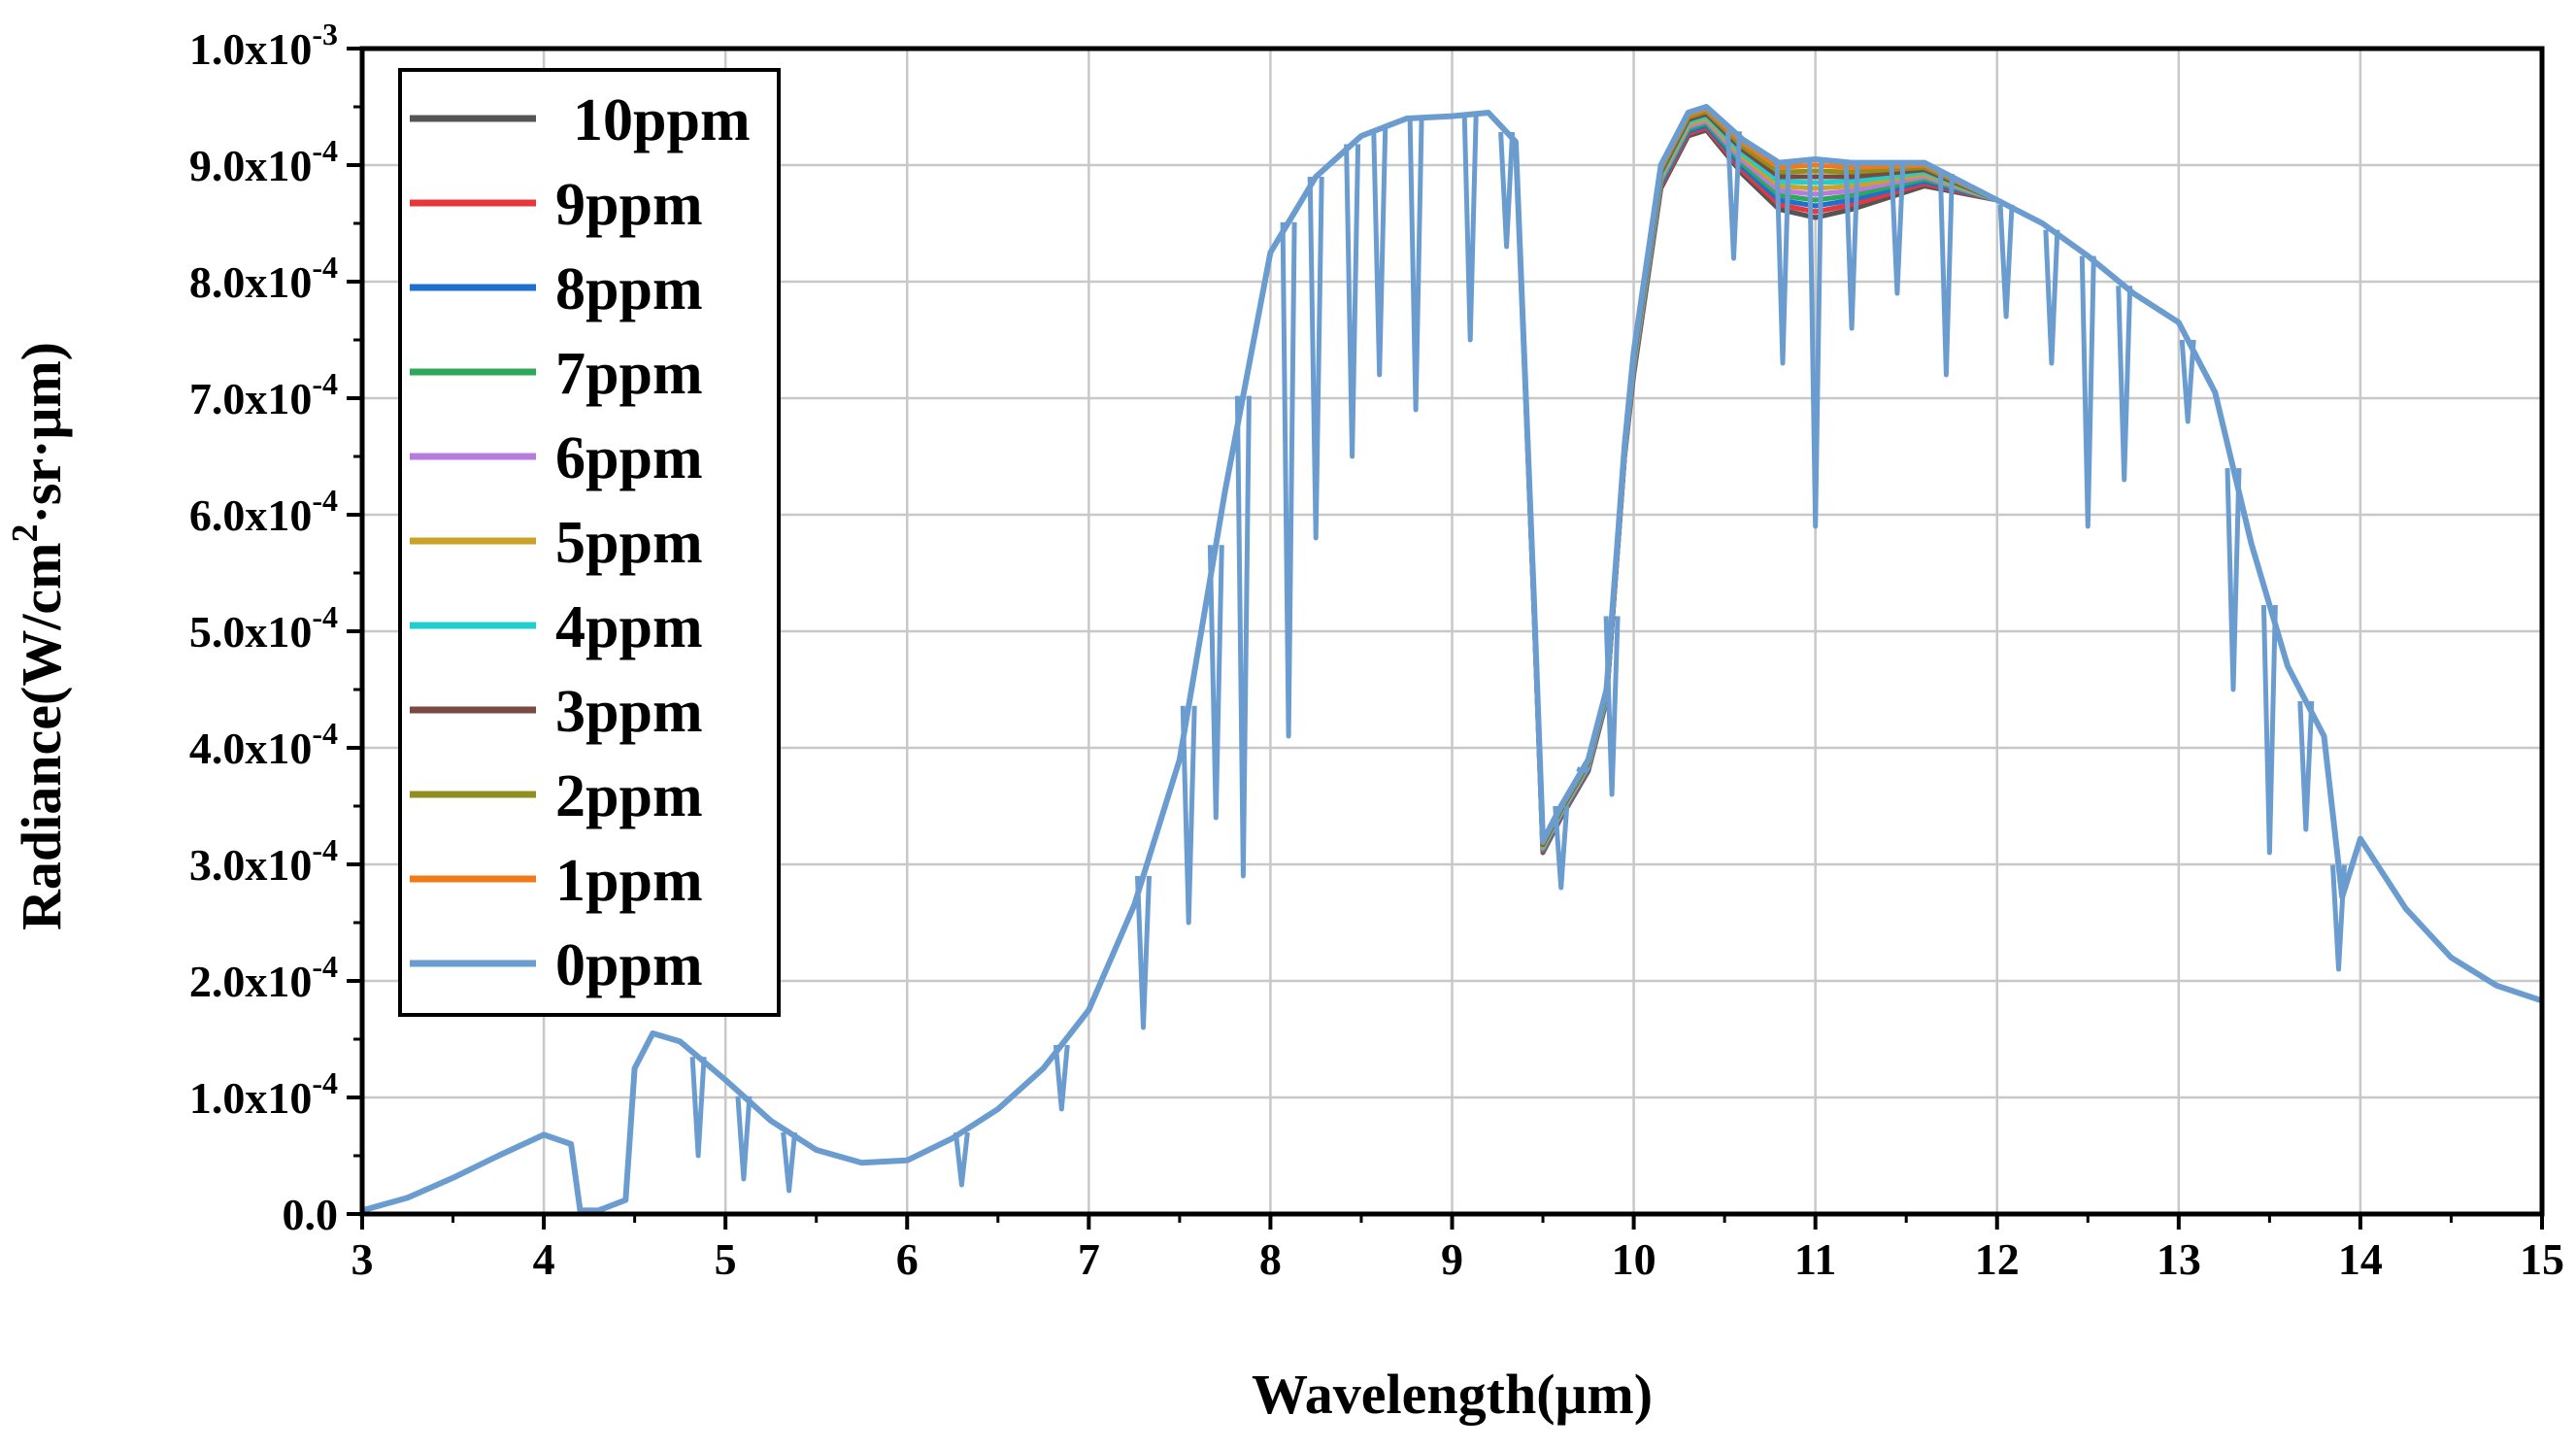  I want to click on legend-label: 8ppm, so click(629, 289).